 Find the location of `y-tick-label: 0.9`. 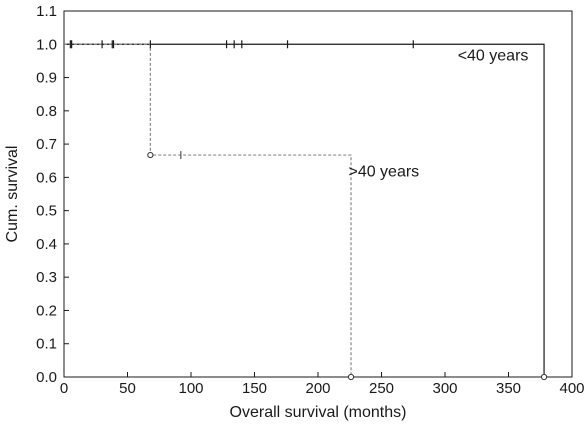

y-tick-label: 0.9 is located at coordinates (46, 78).